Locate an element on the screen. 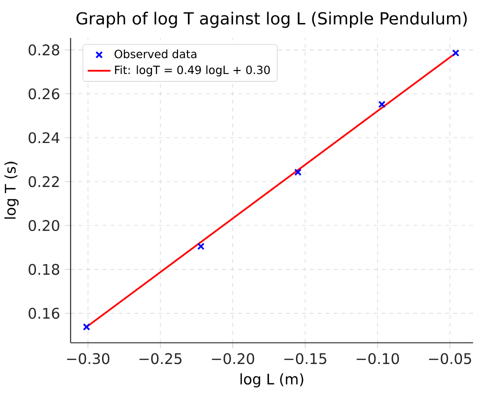 This screenshot has height=410, width=501. y-tick-label: 0.20 is located at coordinates (44, 225).